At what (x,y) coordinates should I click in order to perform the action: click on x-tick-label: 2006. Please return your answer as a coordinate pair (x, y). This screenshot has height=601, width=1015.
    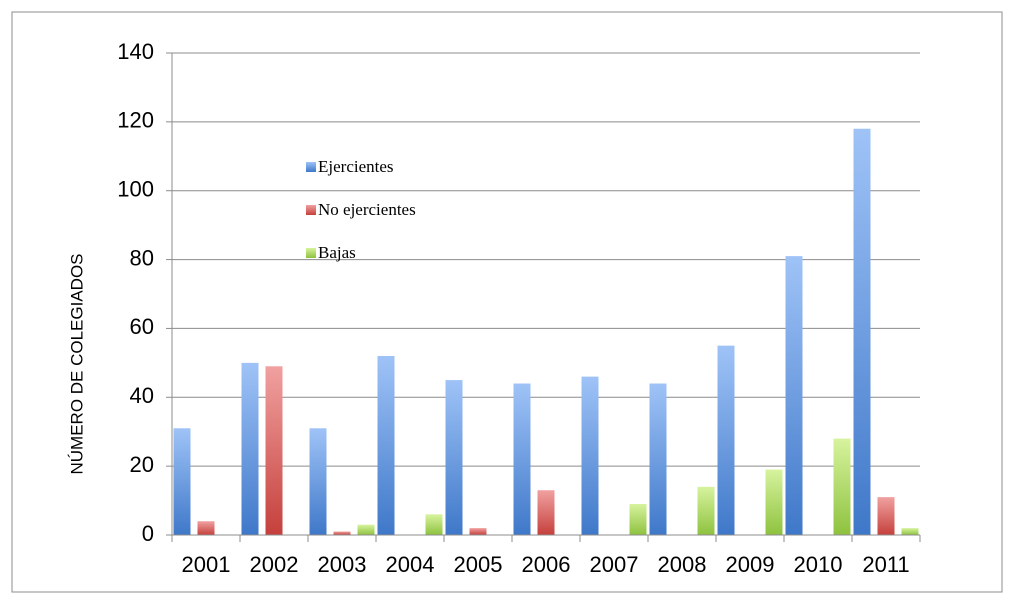
    Looking at the image, I should click on (546, 564).